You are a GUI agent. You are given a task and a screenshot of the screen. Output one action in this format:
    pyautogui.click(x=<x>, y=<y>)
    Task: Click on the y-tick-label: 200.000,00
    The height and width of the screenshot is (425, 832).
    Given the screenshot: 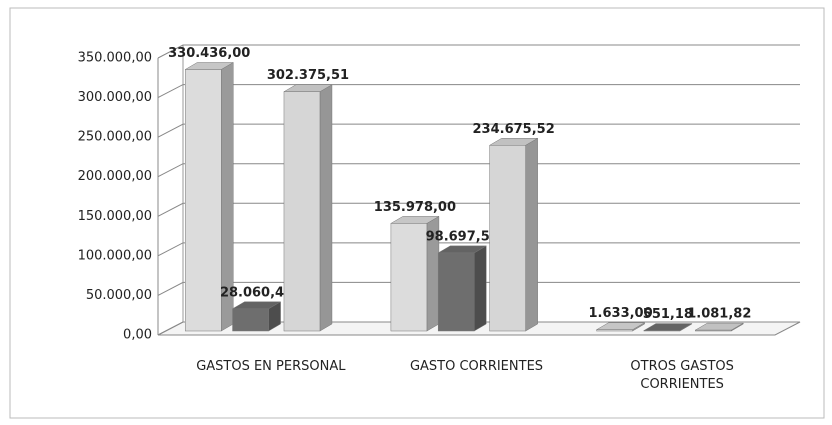 What is the action you would take?
    pyautogui.click(x=115, y=176)
    